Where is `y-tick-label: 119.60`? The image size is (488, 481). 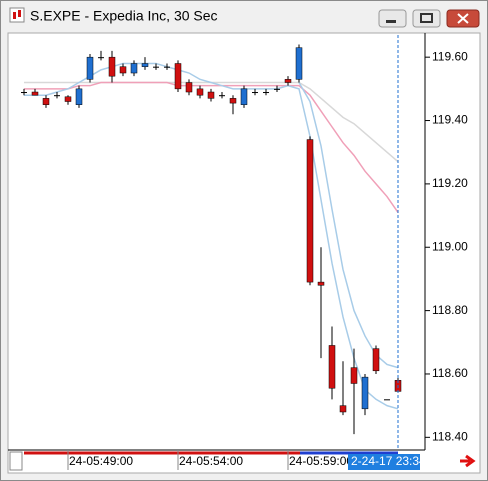 y-tick-label: 119.60 is located at coordinates (450, 56).